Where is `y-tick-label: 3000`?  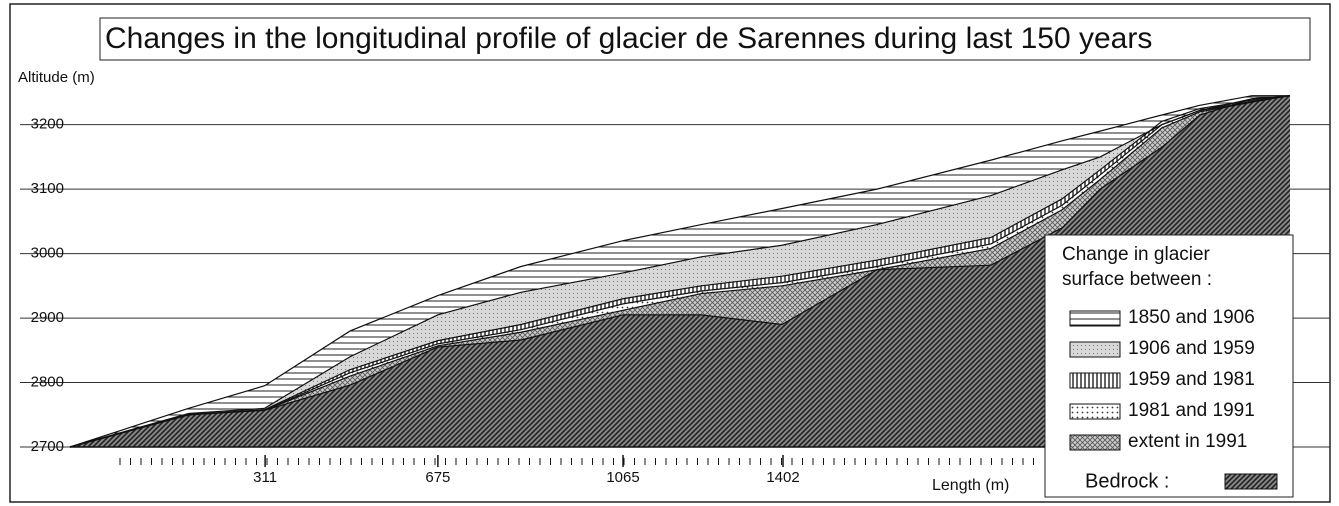 y-tick-label: 3000 is located at coordinates (47, 253).